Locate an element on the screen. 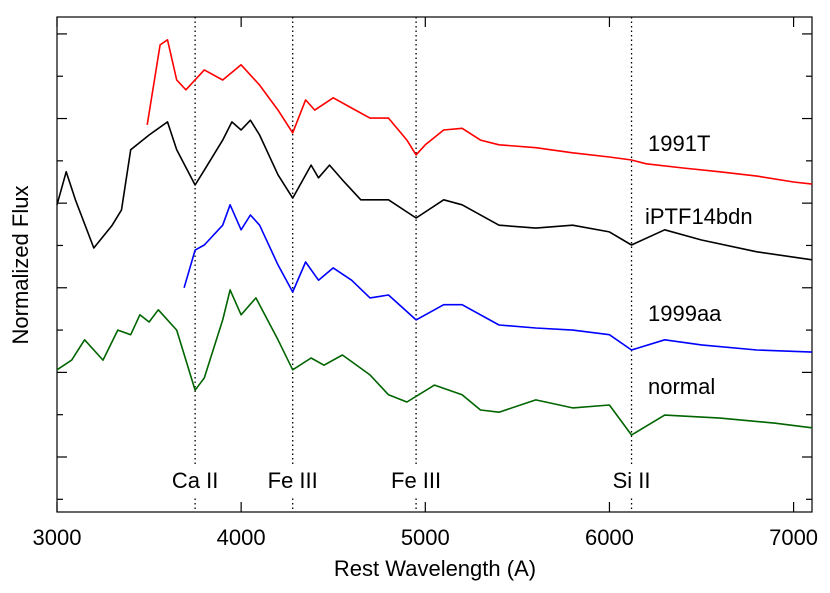 This screenshot has height=593, width=830. x-tick-label: 7000 is located at coordinates (793, 537).